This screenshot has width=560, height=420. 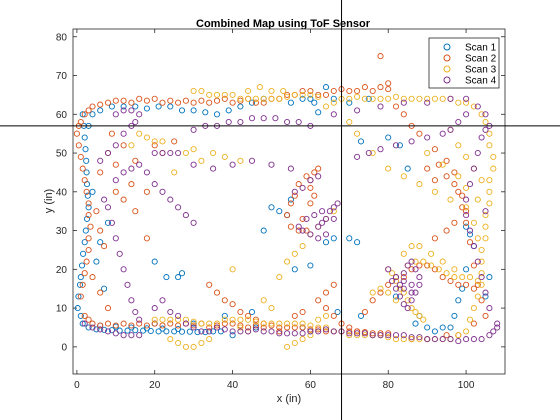 What do you see at coordinates (447, 69) in the screenshot?
I see `legend-marker` at bounding box center [447, 69].